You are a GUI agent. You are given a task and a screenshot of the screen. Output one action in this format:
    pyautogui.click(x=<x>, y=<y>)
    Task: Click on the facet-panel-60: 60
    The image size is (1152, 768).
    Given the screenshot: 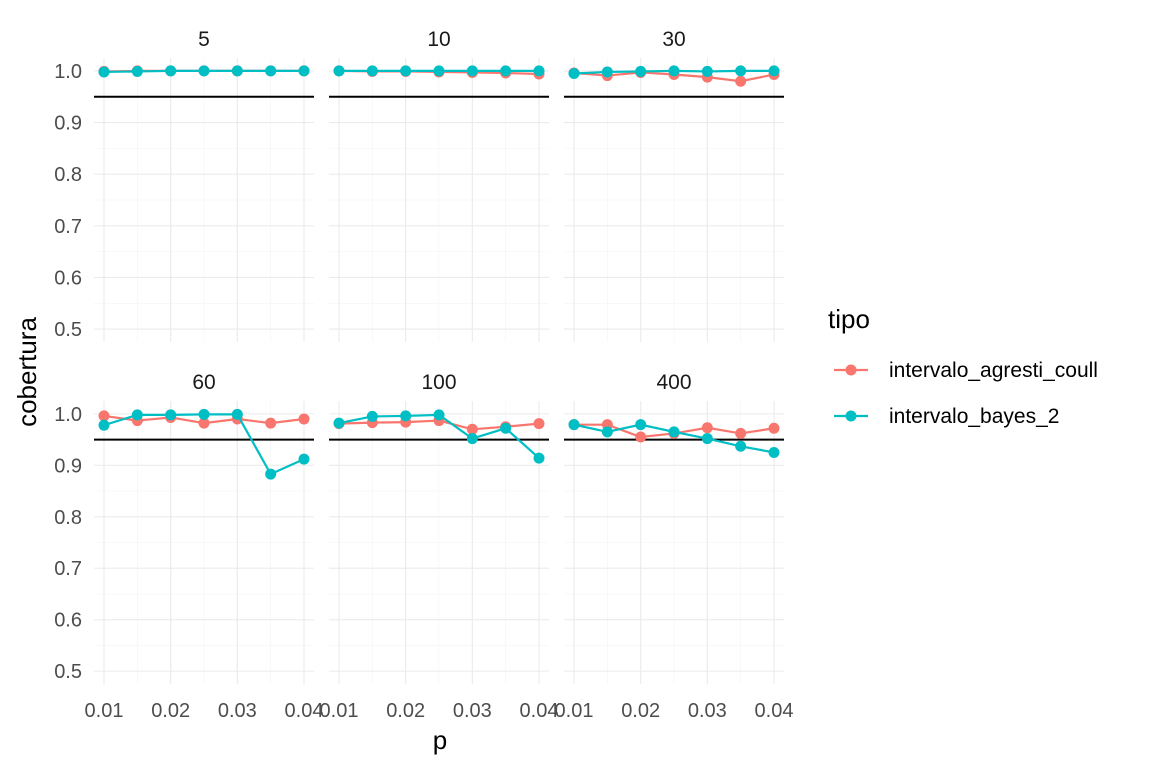 What is the action you would take?
    pyautogui.click(x=204, y=527)
    